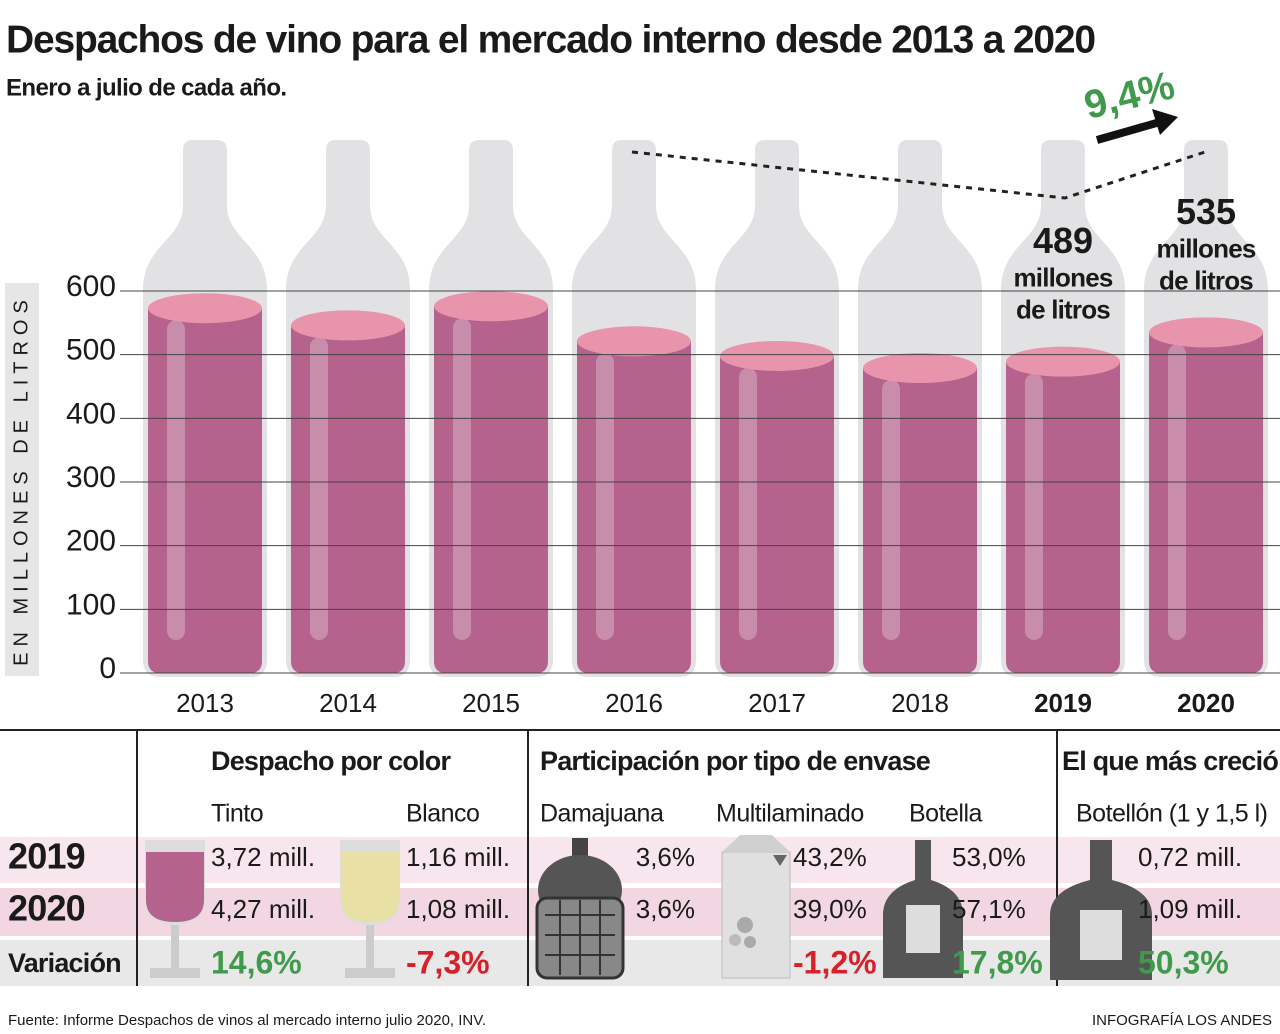  What do you see at coordinates (989, 909) in the screenshot?
I see `table-cell: 57,1%` at bounding box center [989, 909].